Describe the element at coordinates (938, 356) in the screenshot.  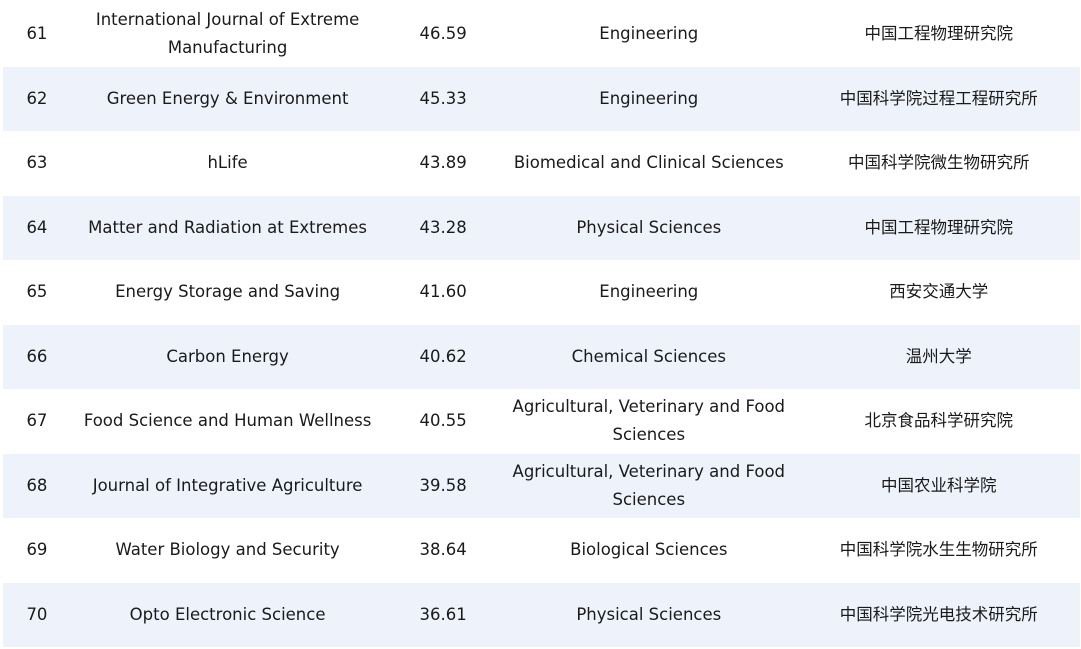
I see `institution-cell: 温州大学` at that location.